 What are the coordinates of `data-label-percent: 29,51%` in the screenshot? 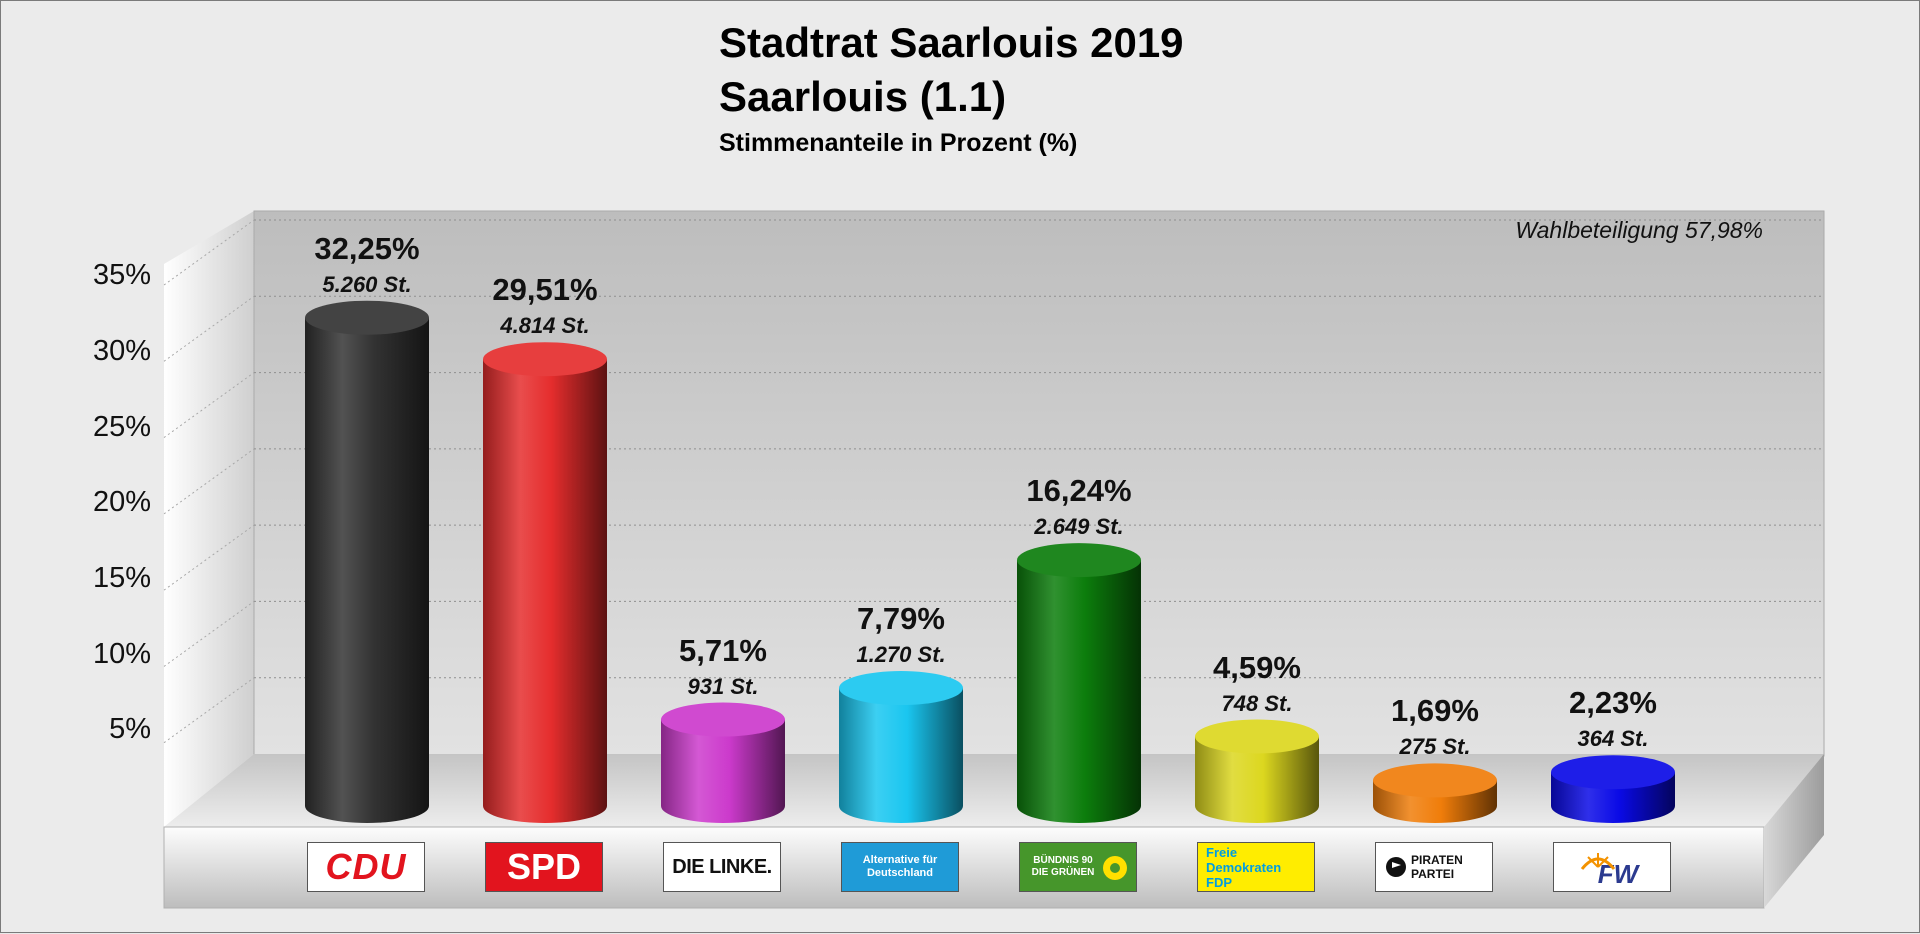 It's located at (545, 290).